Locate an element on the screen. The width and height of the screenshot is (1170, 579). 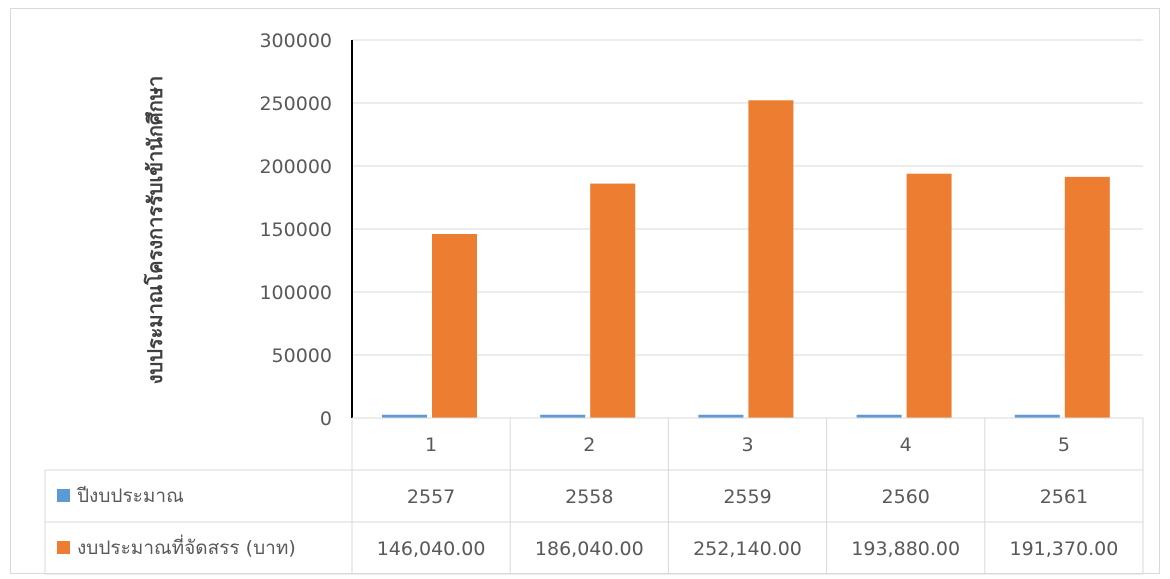
y-tick-labels: 0 50000 100000 150000 200000 250000 300000 is located at coordinates (295, 230).